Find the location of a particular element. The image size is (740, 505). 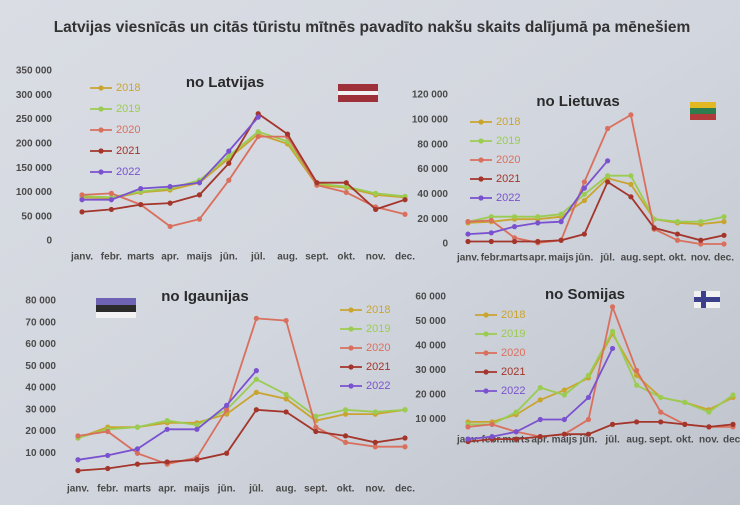

flag-finland is located at coordinates (707, 299).